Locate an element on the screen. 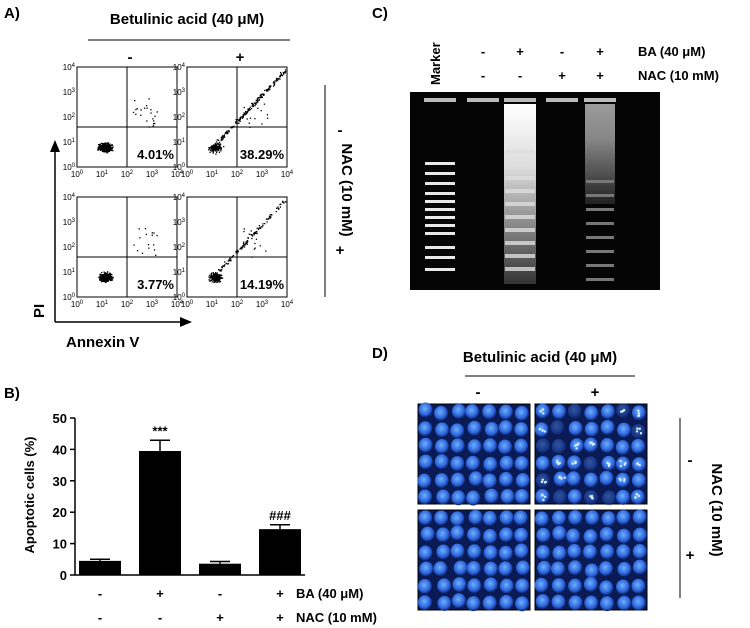 This screenshot has height=628, width=750. tick-exponent: 1 is located at coordinates (184, 271).